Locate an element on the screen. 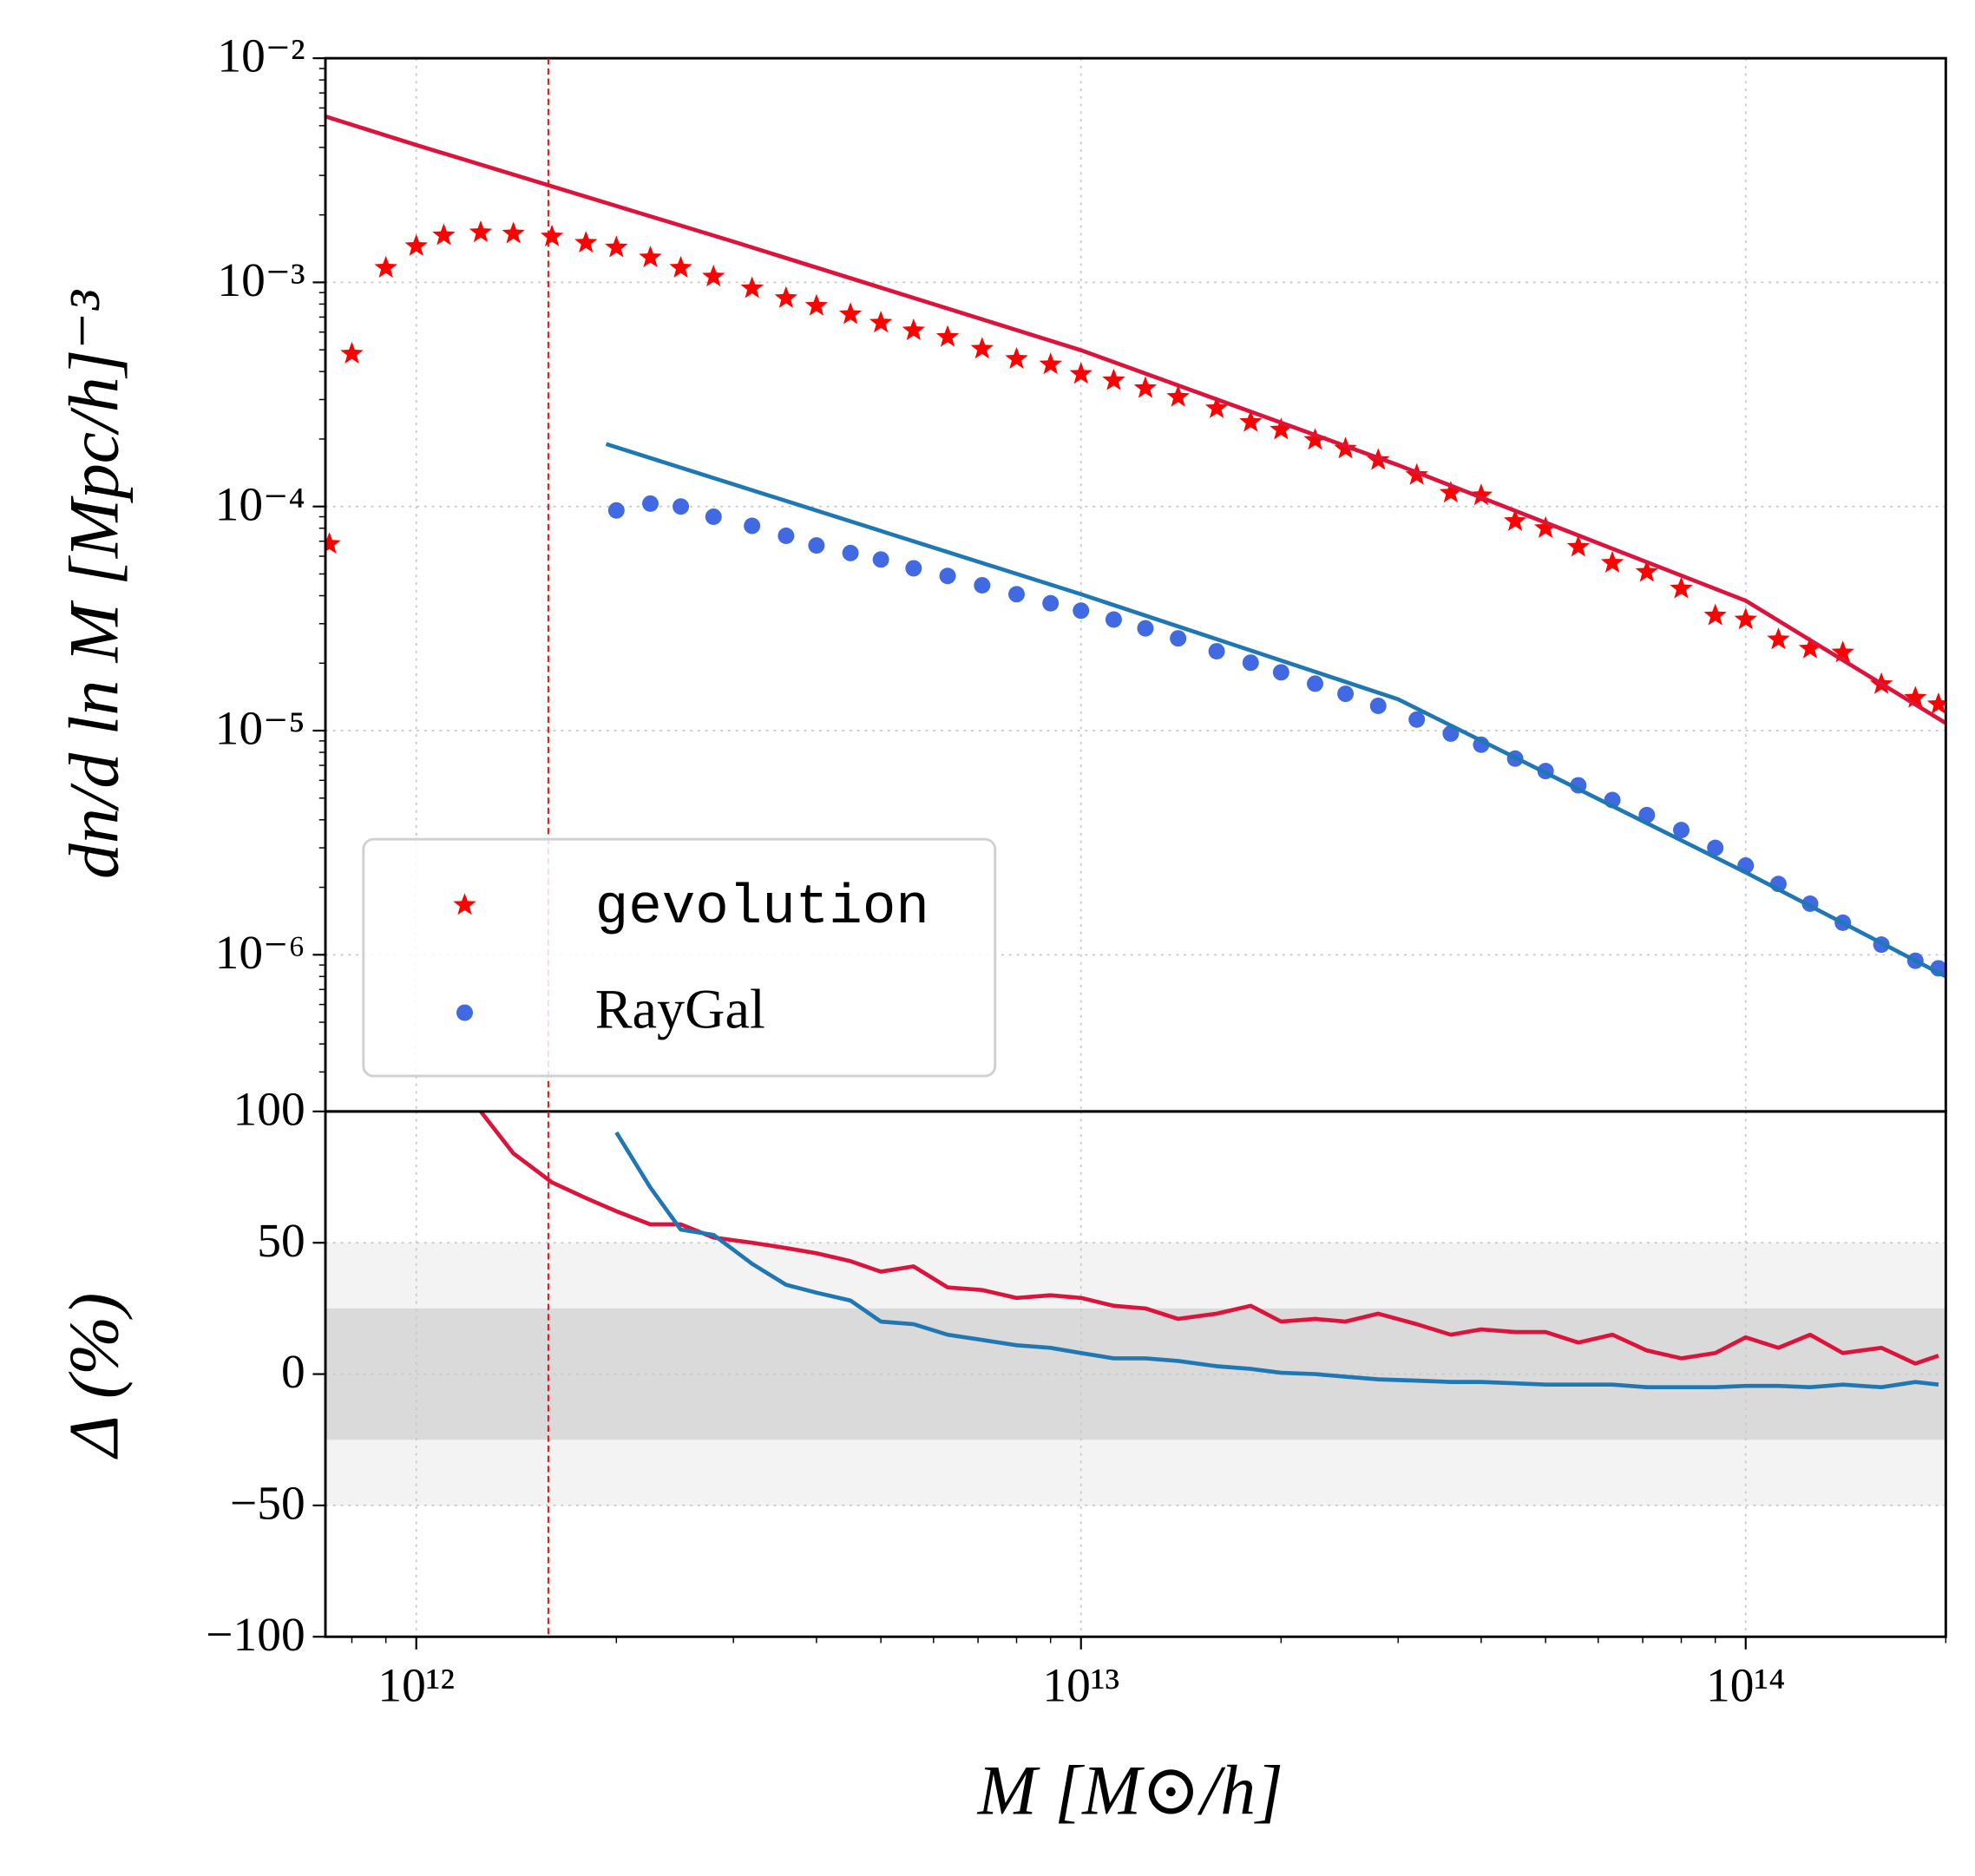 This screenshot has height=1876, width=1975. band is located at coordinates (1136, 1374).